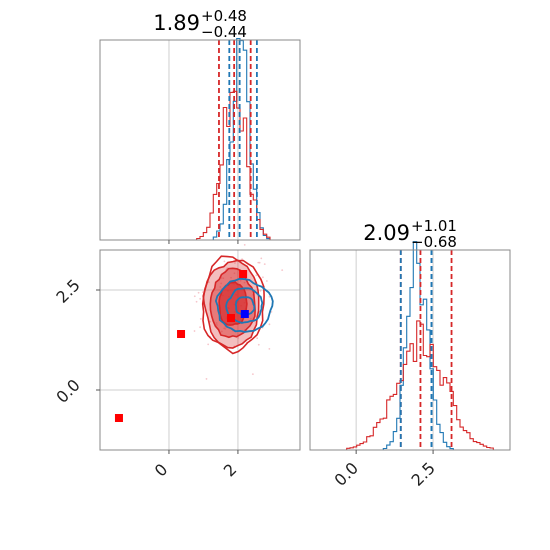 The image size is (550, 550). I want to click on blue-square-marker, so click(244, 314).